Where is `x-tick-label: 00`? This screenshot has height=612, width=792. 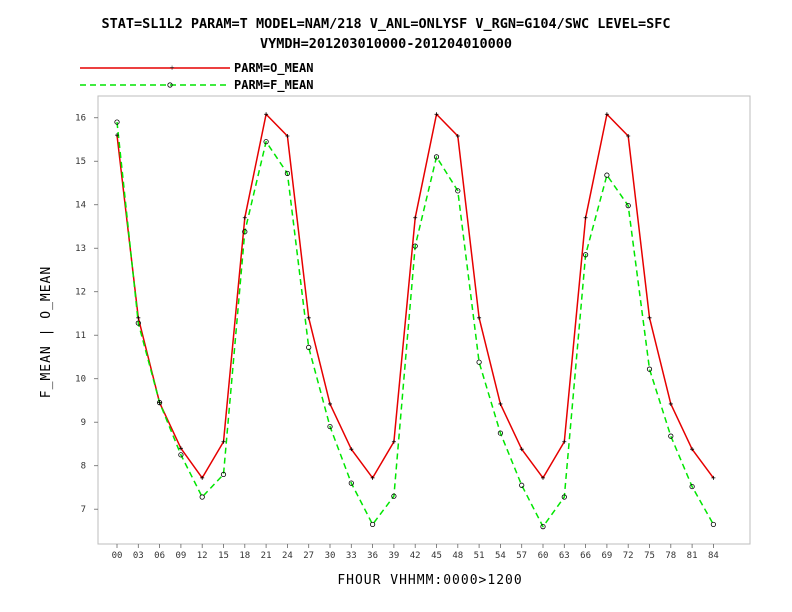
x-tick-label: 00 is located at coordinates (117, 556).